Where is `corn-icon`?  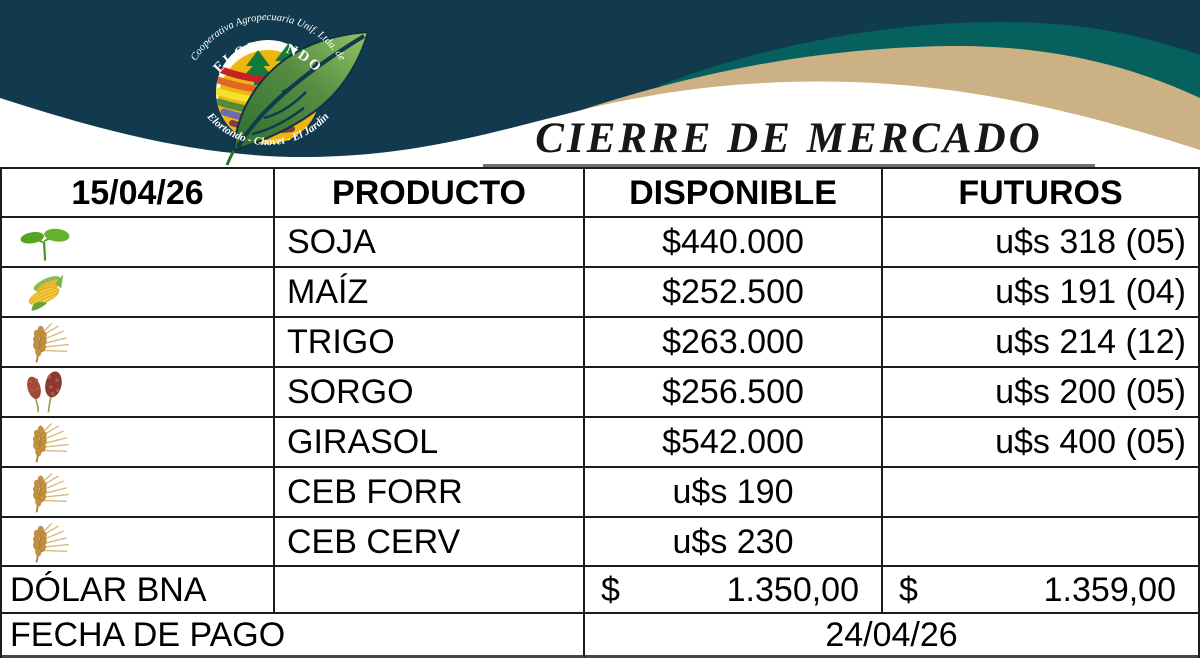
corn-icon is located at coordinates (45, 292).